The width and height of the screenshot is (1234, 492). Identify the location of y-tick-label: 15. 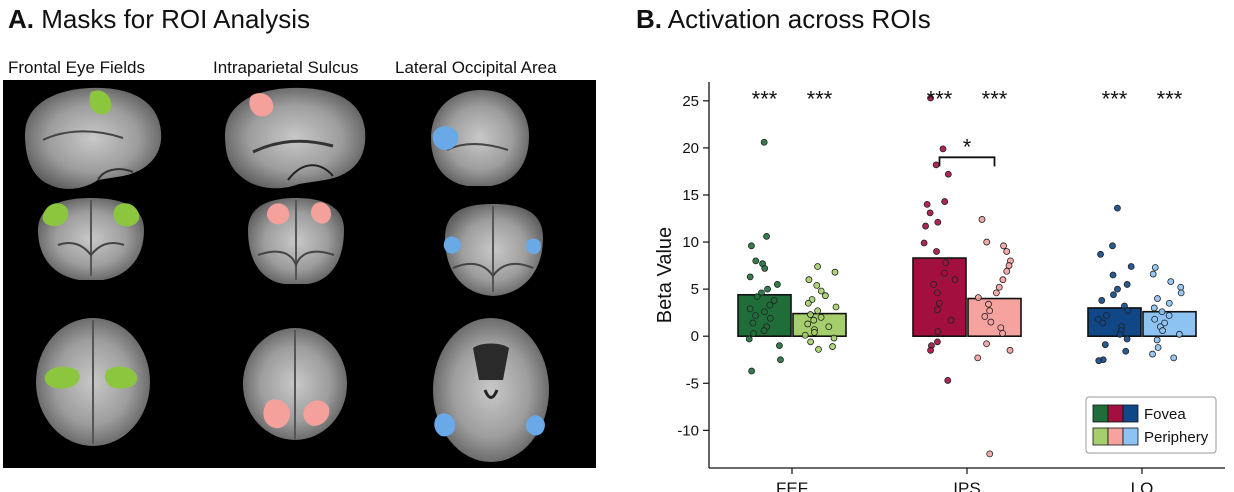
(690, 195).